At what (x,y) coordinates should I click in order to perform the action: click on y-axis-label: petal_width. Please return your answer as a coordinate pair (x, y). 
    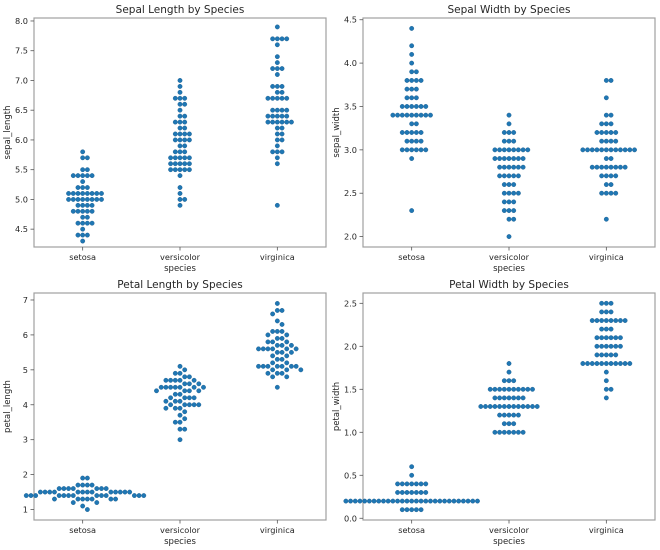
    Looking at the image, I should click on (337, 406).